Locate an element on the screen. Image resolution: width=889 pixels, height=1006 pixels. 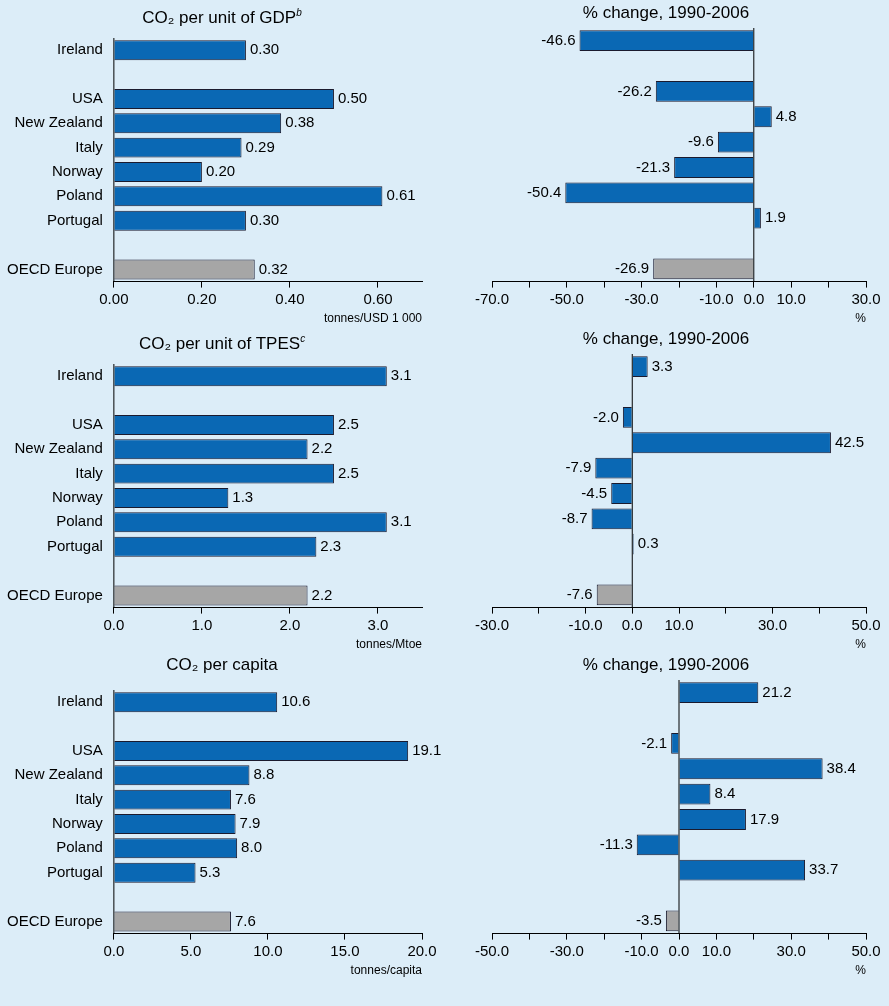
data-label: 3.3 is located at coordinates (662, 365).